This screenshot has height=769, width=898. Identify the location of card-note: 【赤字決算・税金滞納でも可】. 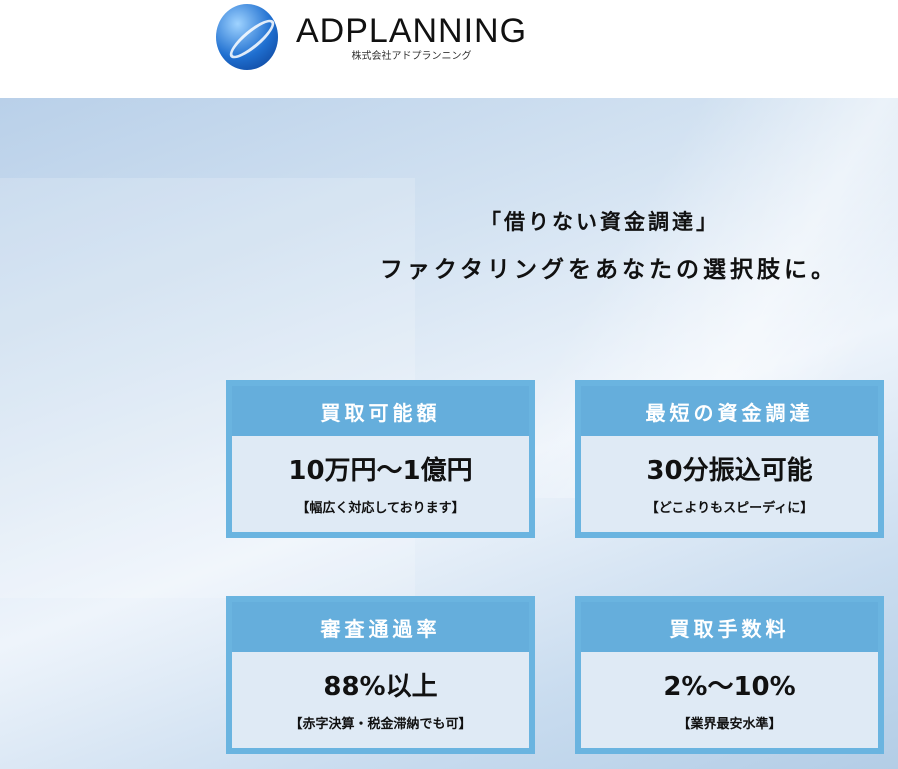
(380, 724).